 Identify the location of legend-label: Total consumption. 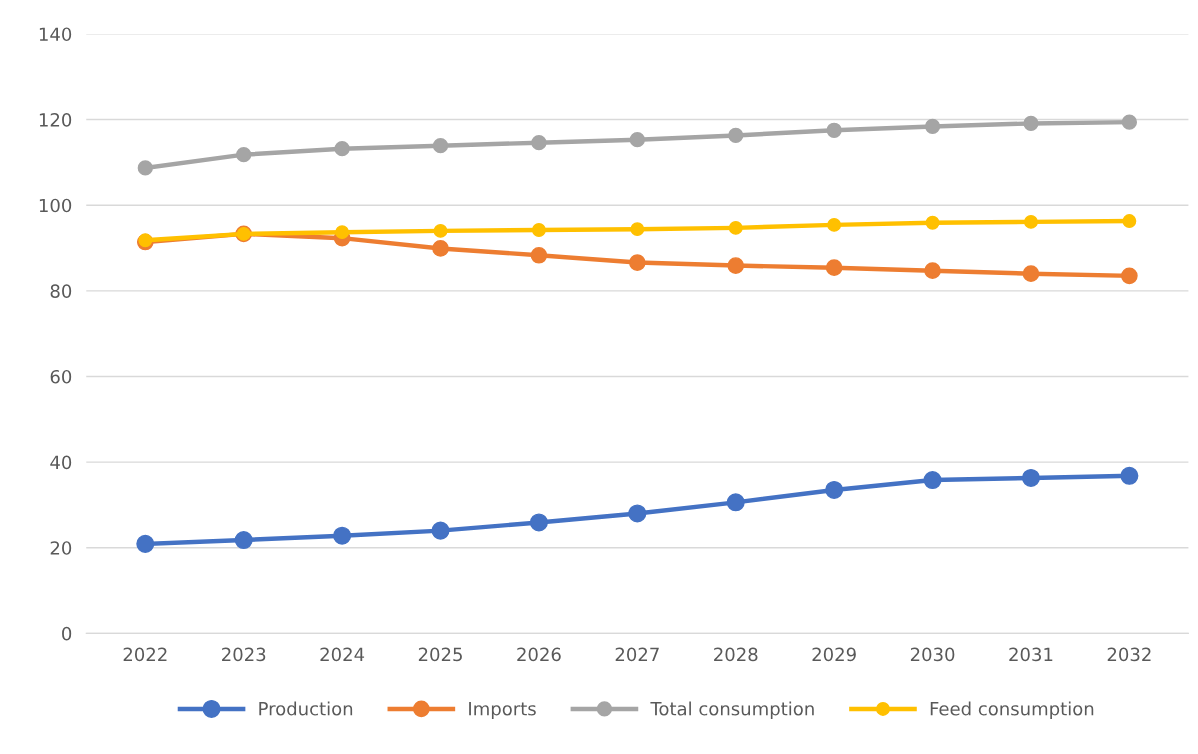
(732, 710).